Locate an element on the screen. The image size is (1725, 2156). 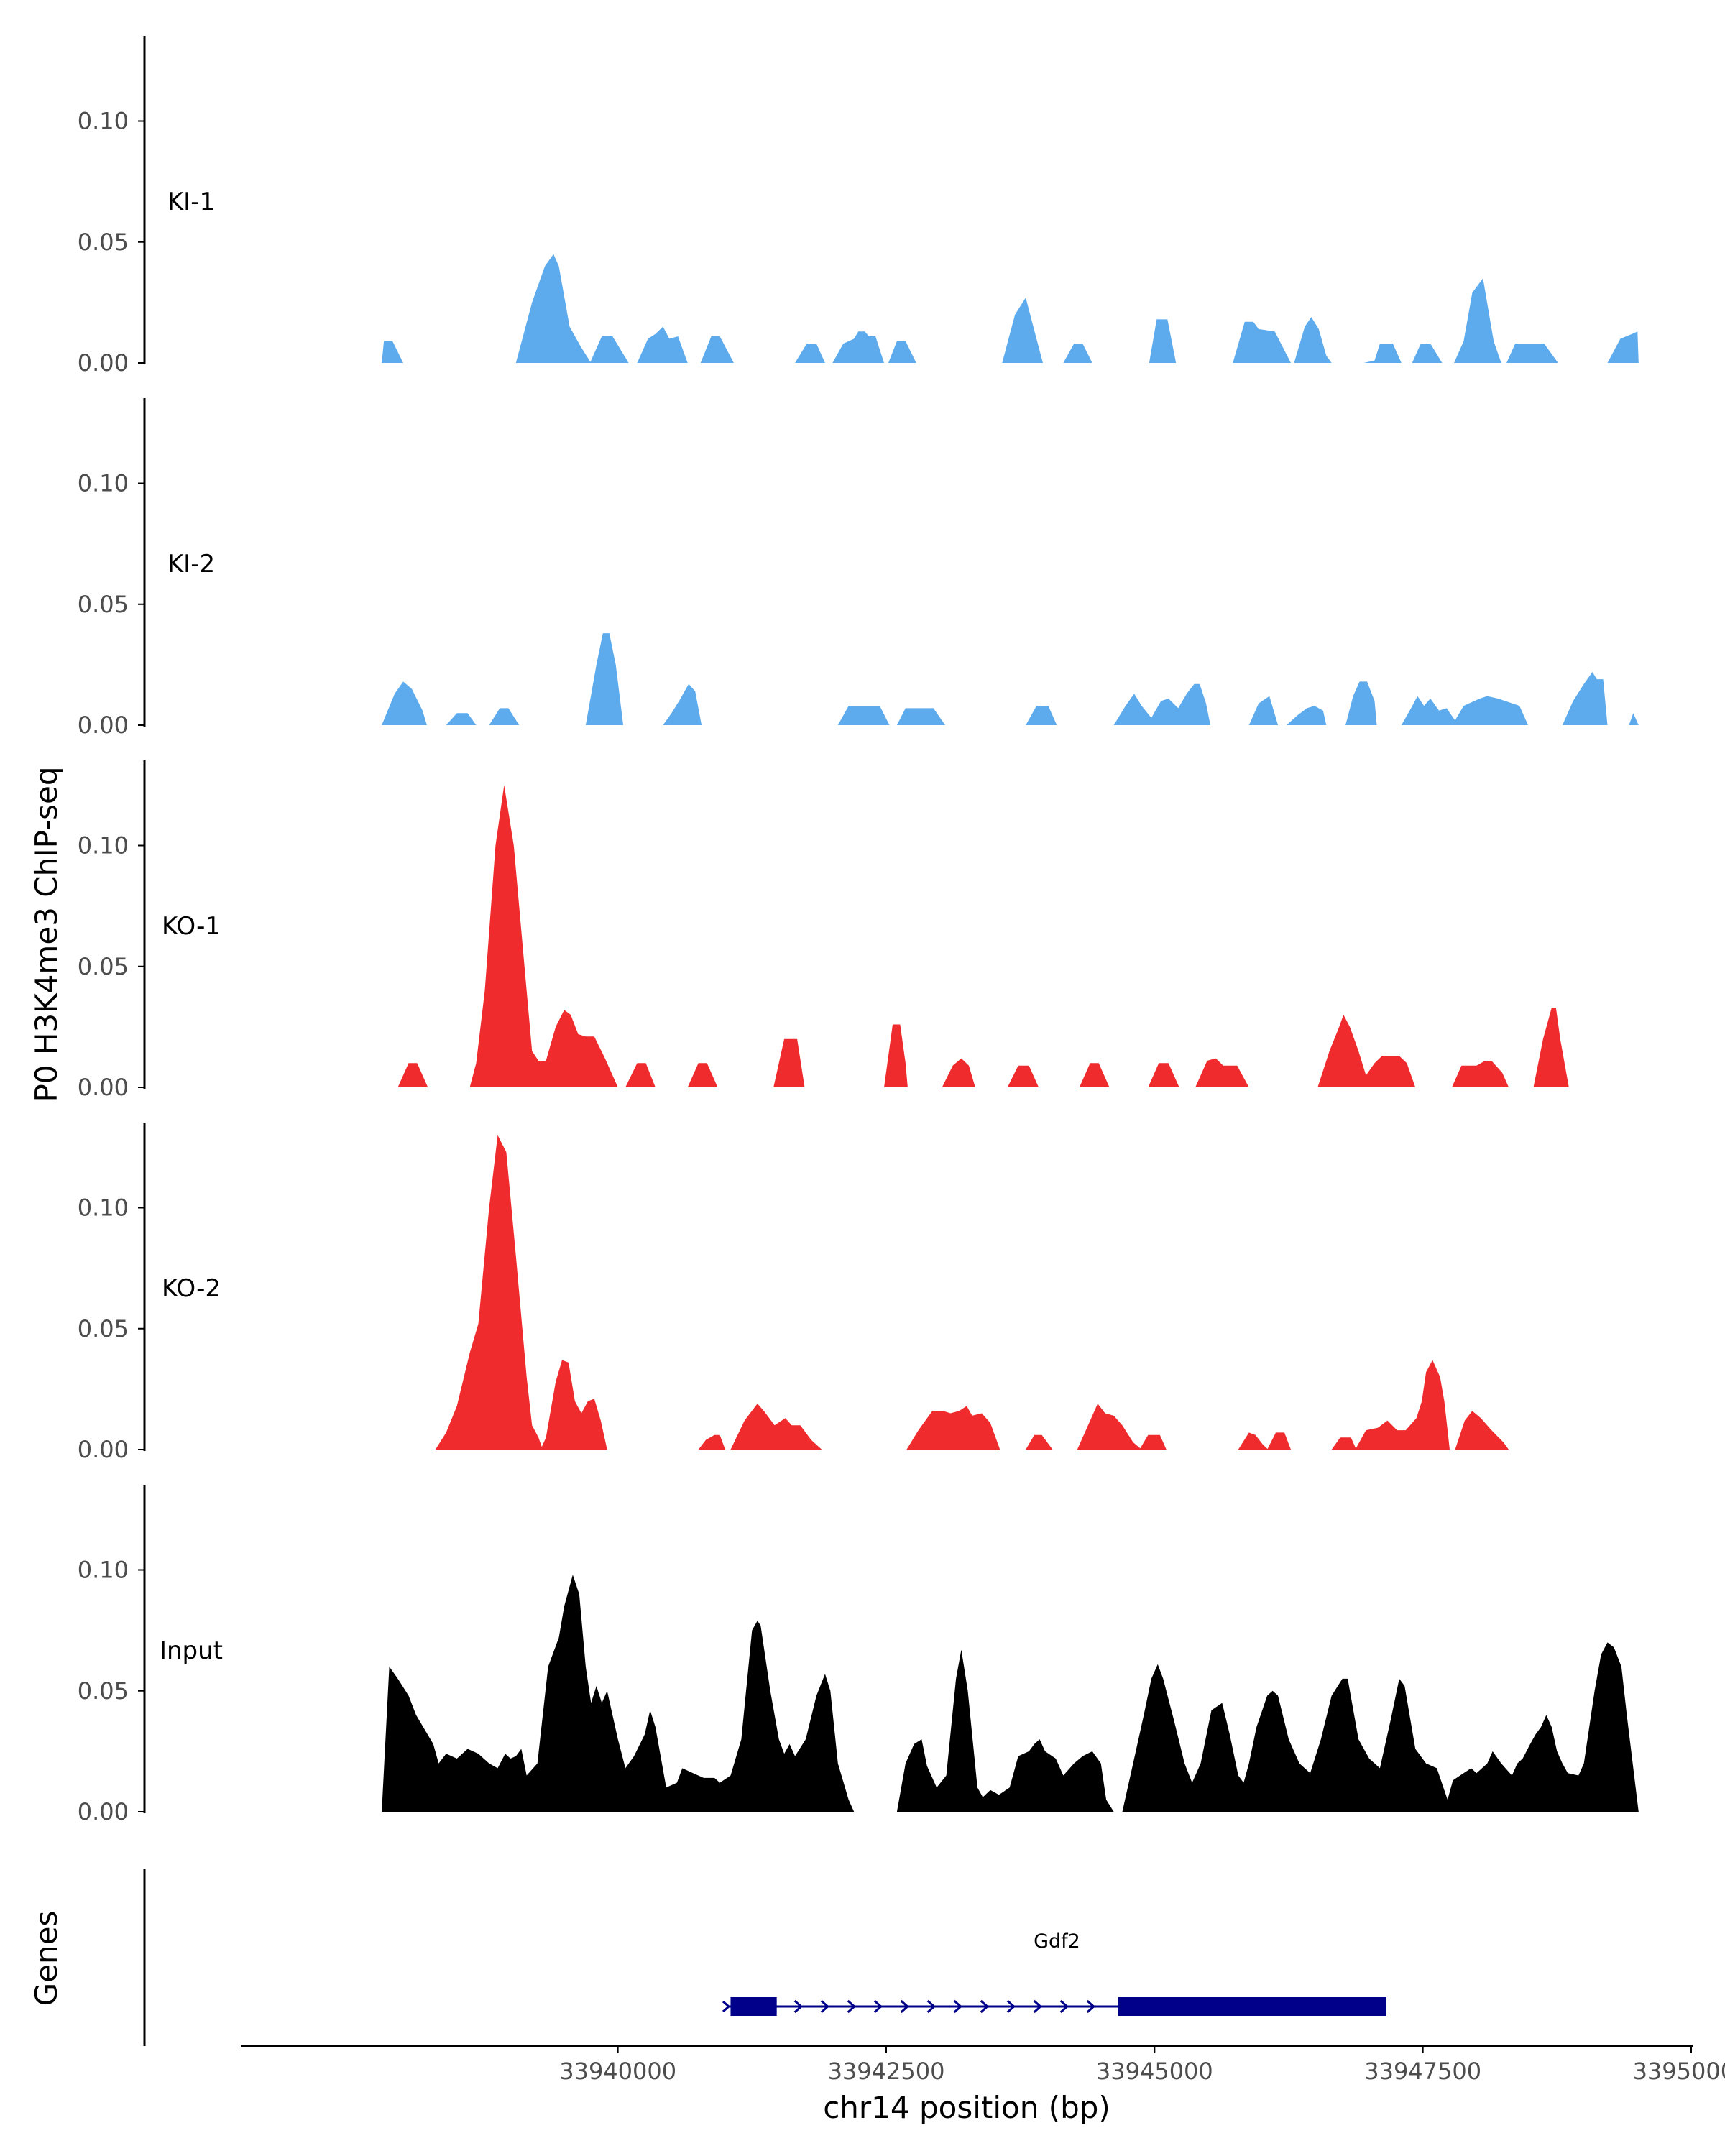
gene-exon is located at coordinates (1252, 2006).